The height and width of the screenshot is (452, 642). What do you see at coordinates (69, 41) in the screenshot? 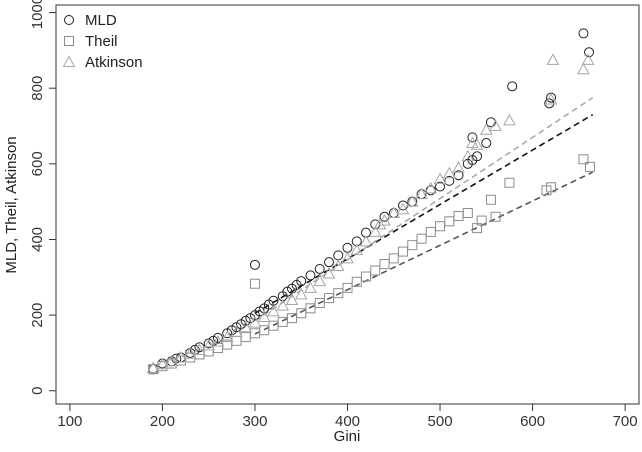
I see `legend-theil-marker` at bounding box center [69, 41].